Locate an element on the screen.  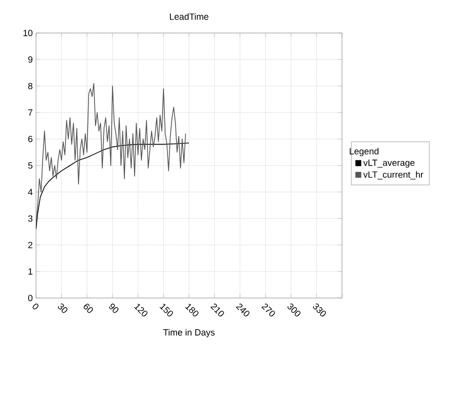
y-tick-label: 8 is located at coordinates (30, 86).